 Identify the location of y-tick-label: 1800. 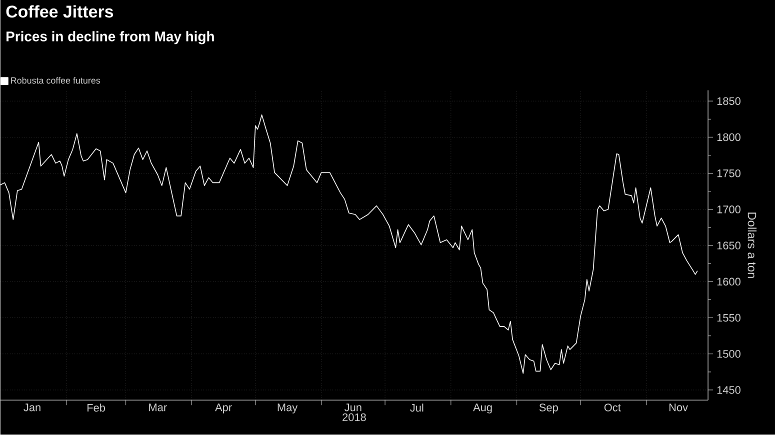
(728, 137).